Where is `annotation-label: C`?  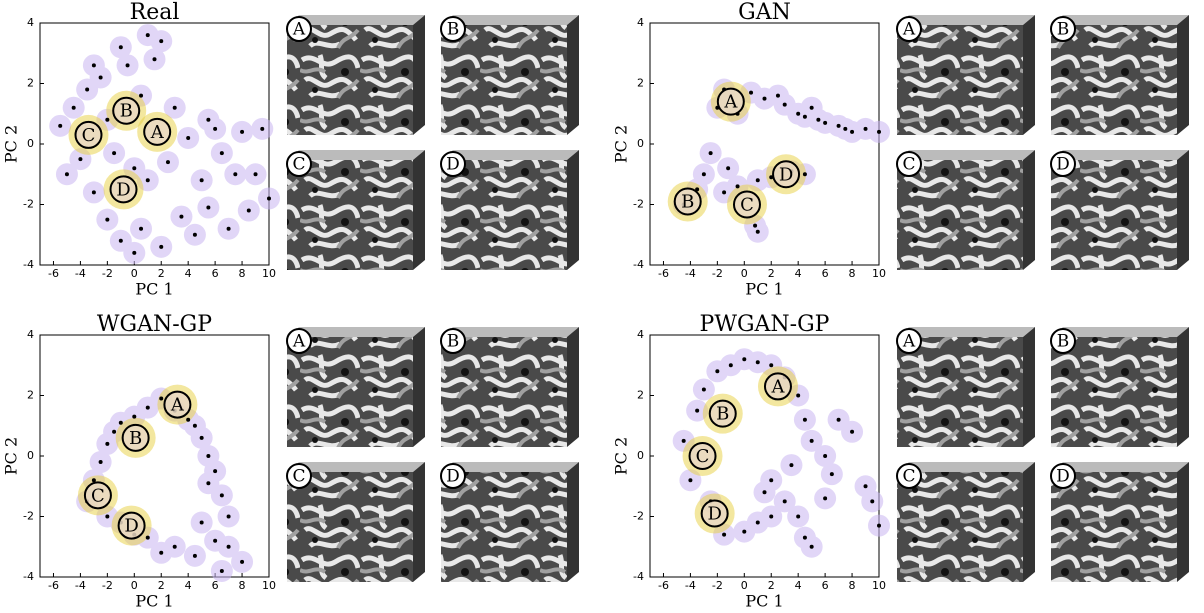 annotation-label: C is located at coordinates (89, 135).